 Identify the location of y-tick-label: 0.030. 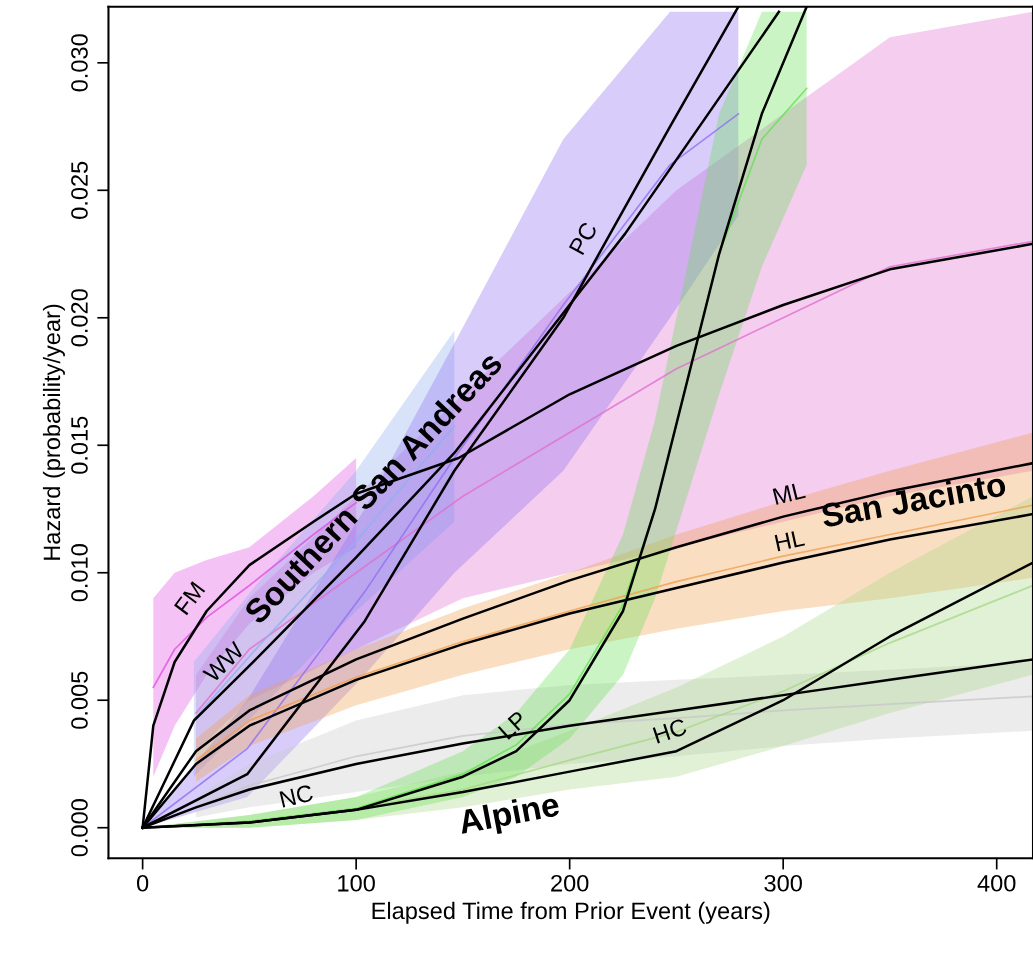
(79, 63).